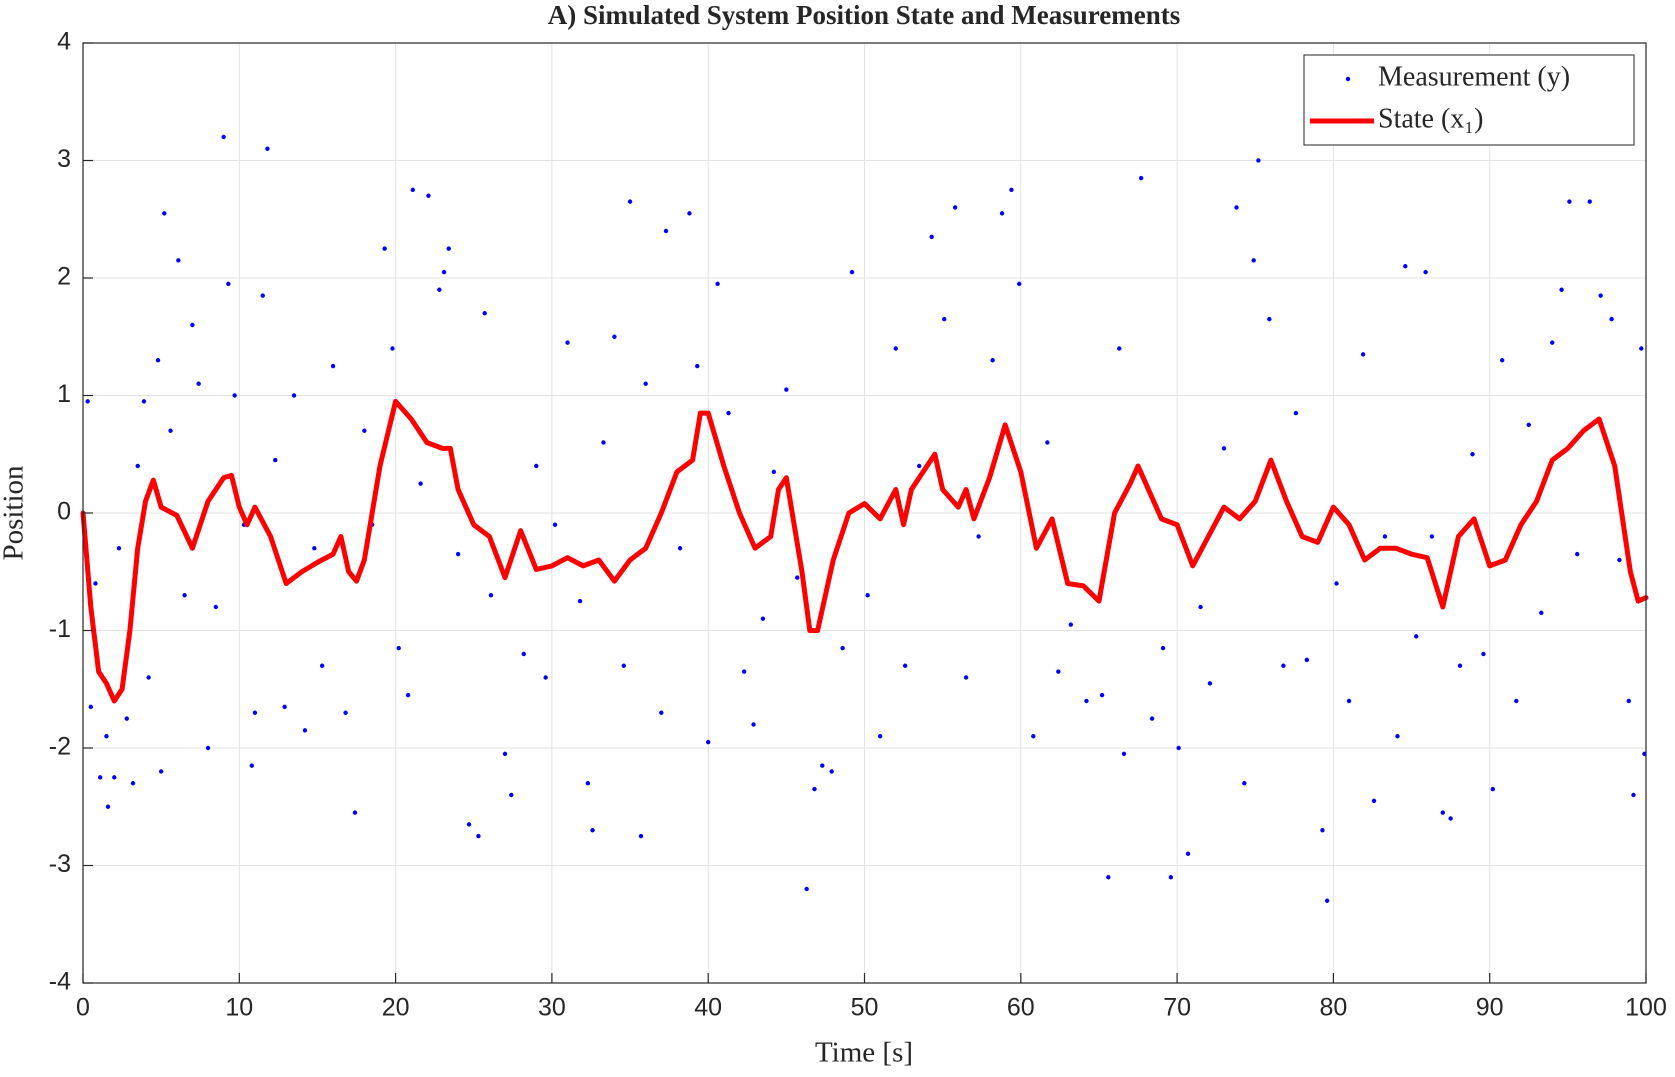 This screenshot has width=1675, height=1077. Describe the element at coordinates (396, 1008) in the screenshot. I see `x-tick-label: 20` at that location.